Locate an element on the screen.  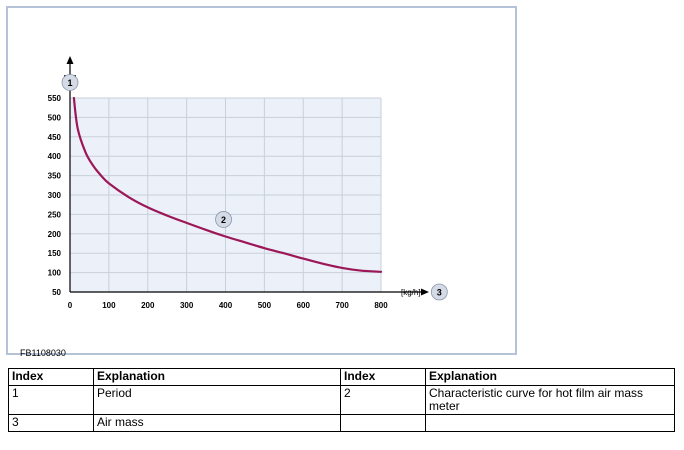
header-explanation-2: Explanation is located at coordinates (550, 377).